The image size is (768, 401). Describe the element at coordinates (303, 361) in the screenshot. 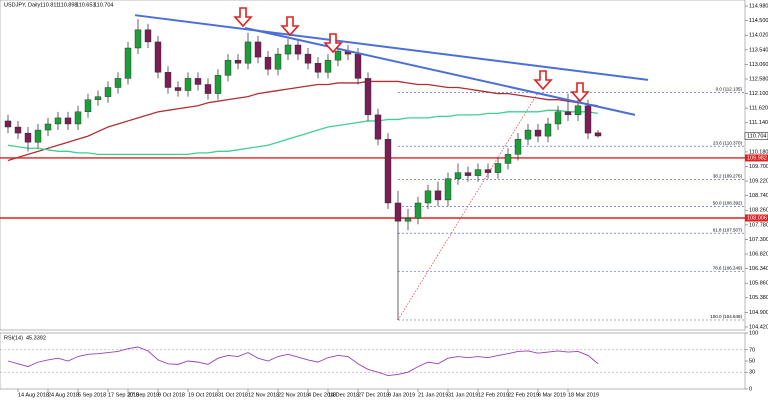

I see `rsi-line` at that location.